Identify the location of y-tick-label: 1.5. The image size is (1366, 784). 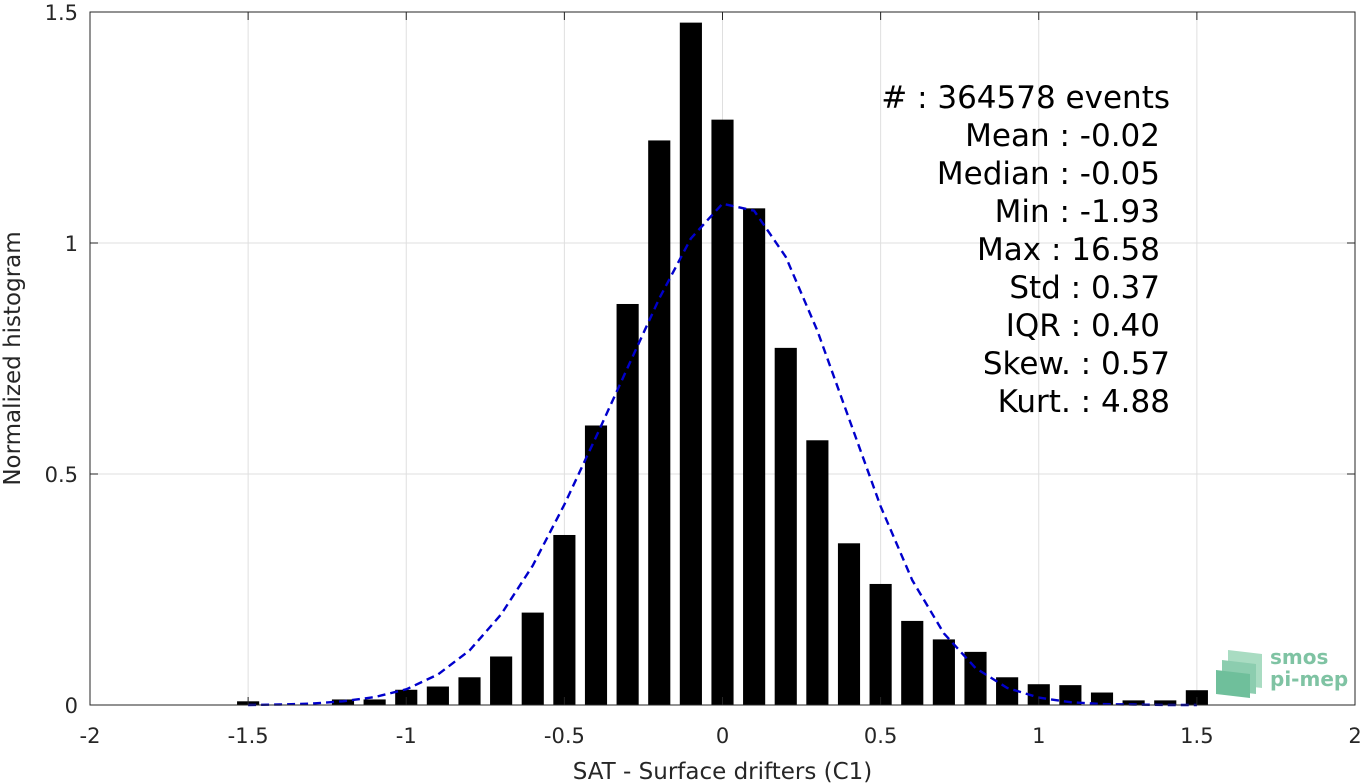
(61, 13).